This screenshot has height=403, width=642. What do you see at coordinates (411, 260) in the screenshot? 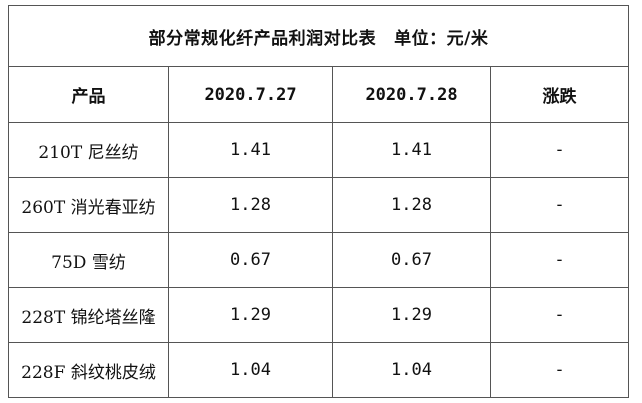
I see `profit-0728-cell: 0.67` at bounding box center [411, 260].